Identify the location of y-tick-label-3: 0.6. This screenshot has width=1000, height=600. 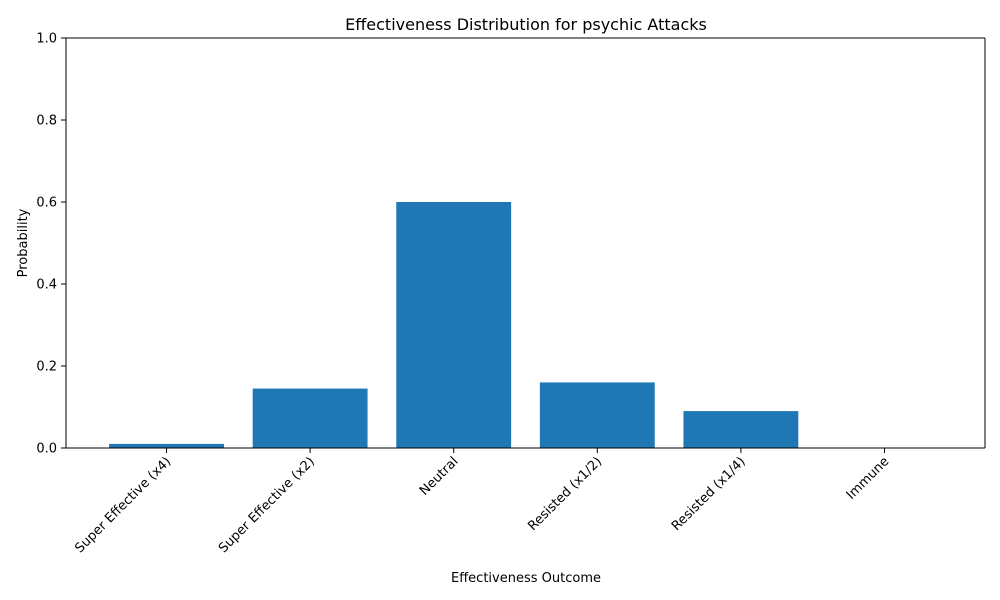
(46, 203).